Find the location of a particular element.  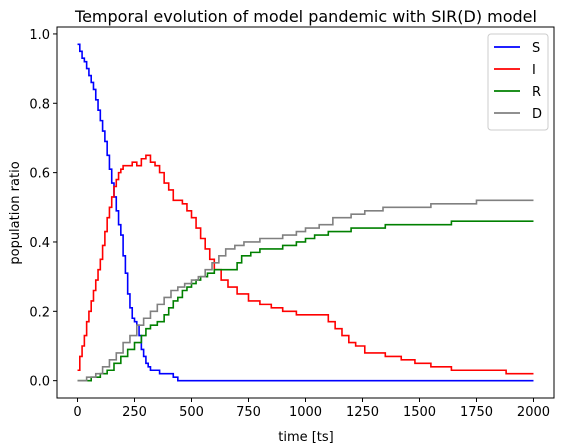

x-tick-label: 1500 is located at coordinates (419, 412).